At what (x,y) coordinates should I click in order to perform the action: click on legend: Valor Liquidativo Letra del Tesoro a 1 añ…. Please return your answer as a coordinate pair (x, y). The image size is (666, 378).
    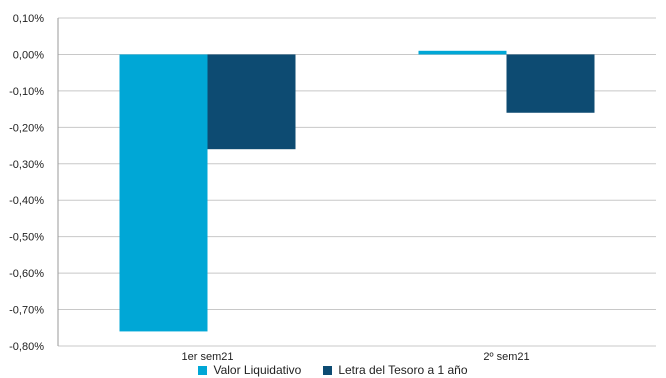
    Looking at the image, I should click on (333, 370).